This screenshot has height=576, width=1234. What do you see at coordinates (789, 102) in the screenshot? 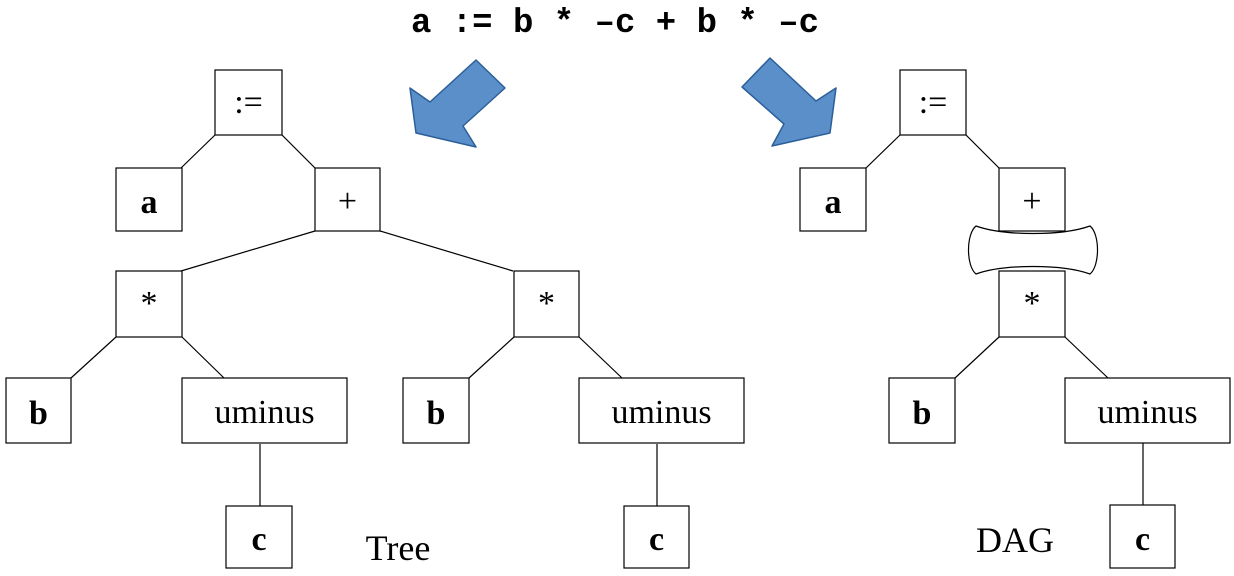
I see `down-right-arrow-icon` at bounding box center [789, 102].